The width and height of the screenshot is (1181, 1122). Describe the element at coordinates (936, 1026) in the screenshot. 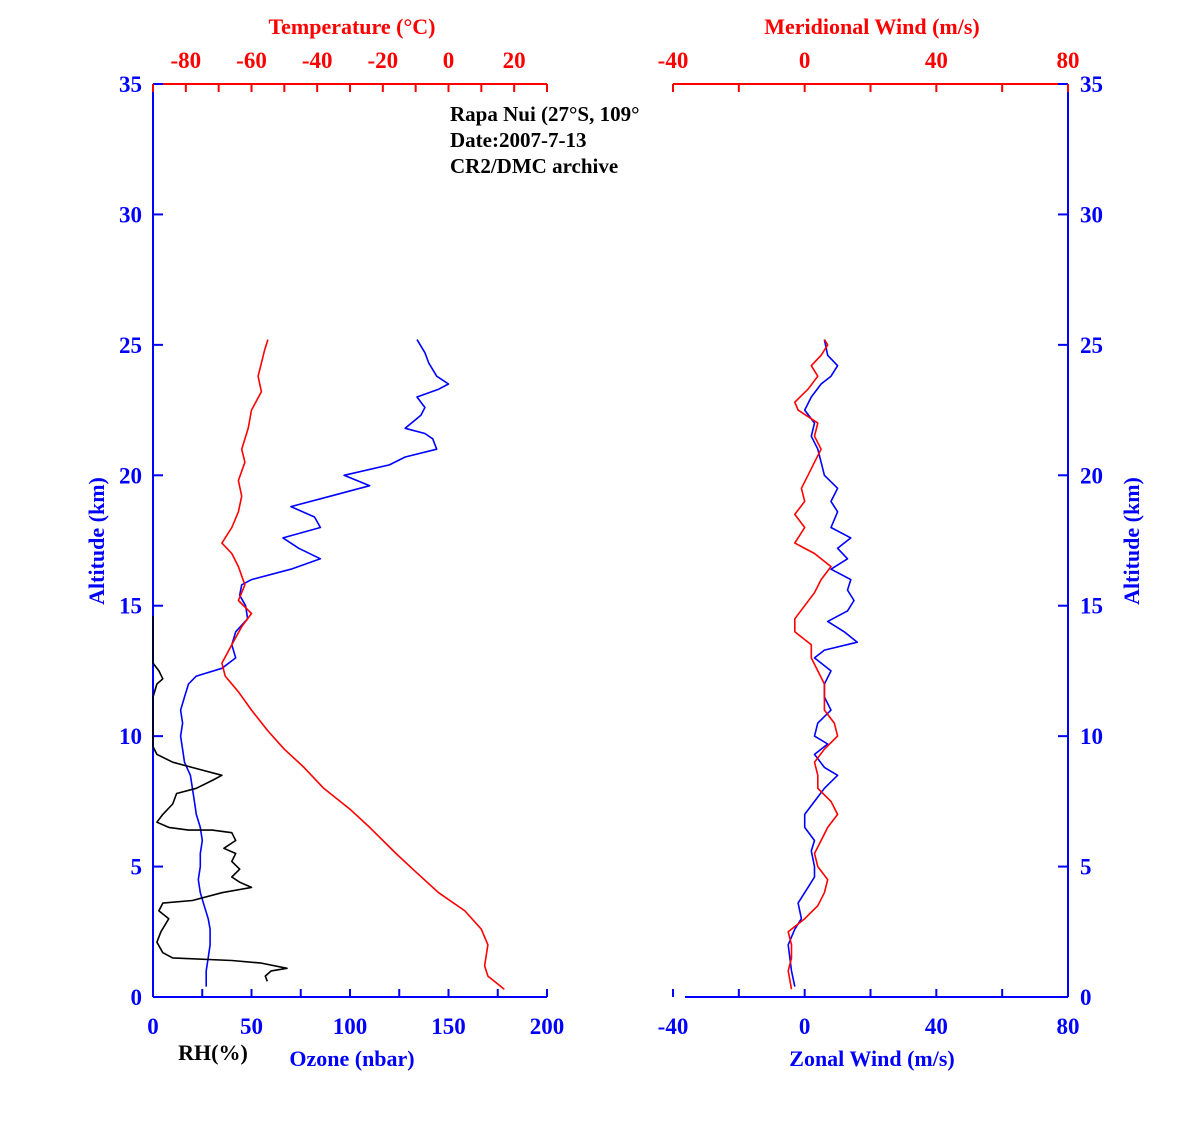

I see `x-tick-label: 40` at that location.